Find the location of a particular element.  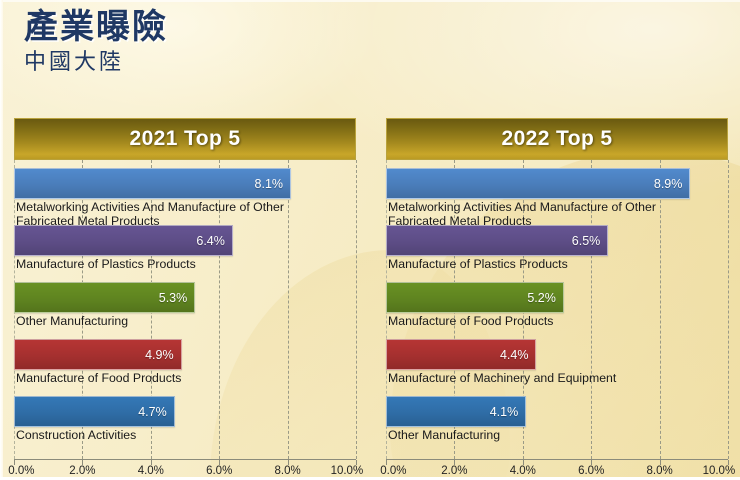

bar-value-label: 6.4% is located at coordinates (210, 240).